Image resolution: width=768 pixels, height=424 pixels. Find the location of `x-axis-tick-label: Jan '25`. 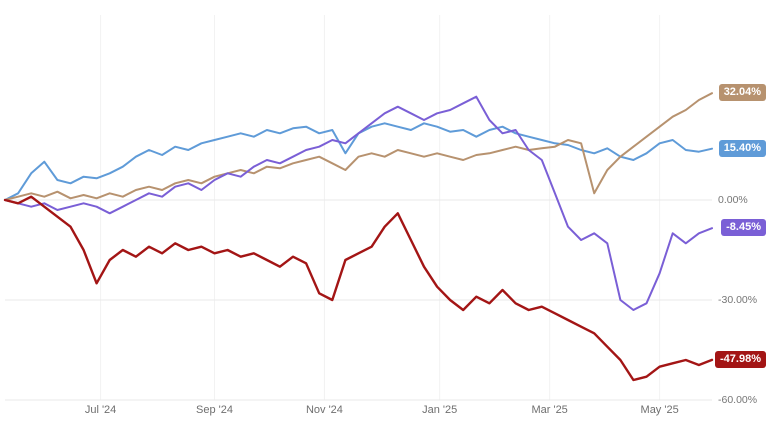

x-axis-tick-label: Jan '25 is located at coordinates (440, 410).